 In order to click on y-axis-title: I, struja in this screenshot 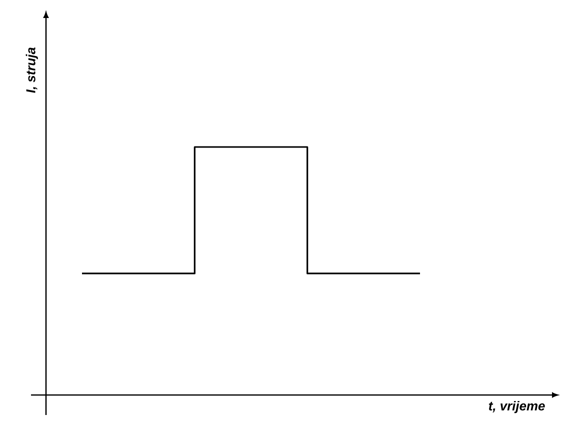, I will do `click(32, 70)`.